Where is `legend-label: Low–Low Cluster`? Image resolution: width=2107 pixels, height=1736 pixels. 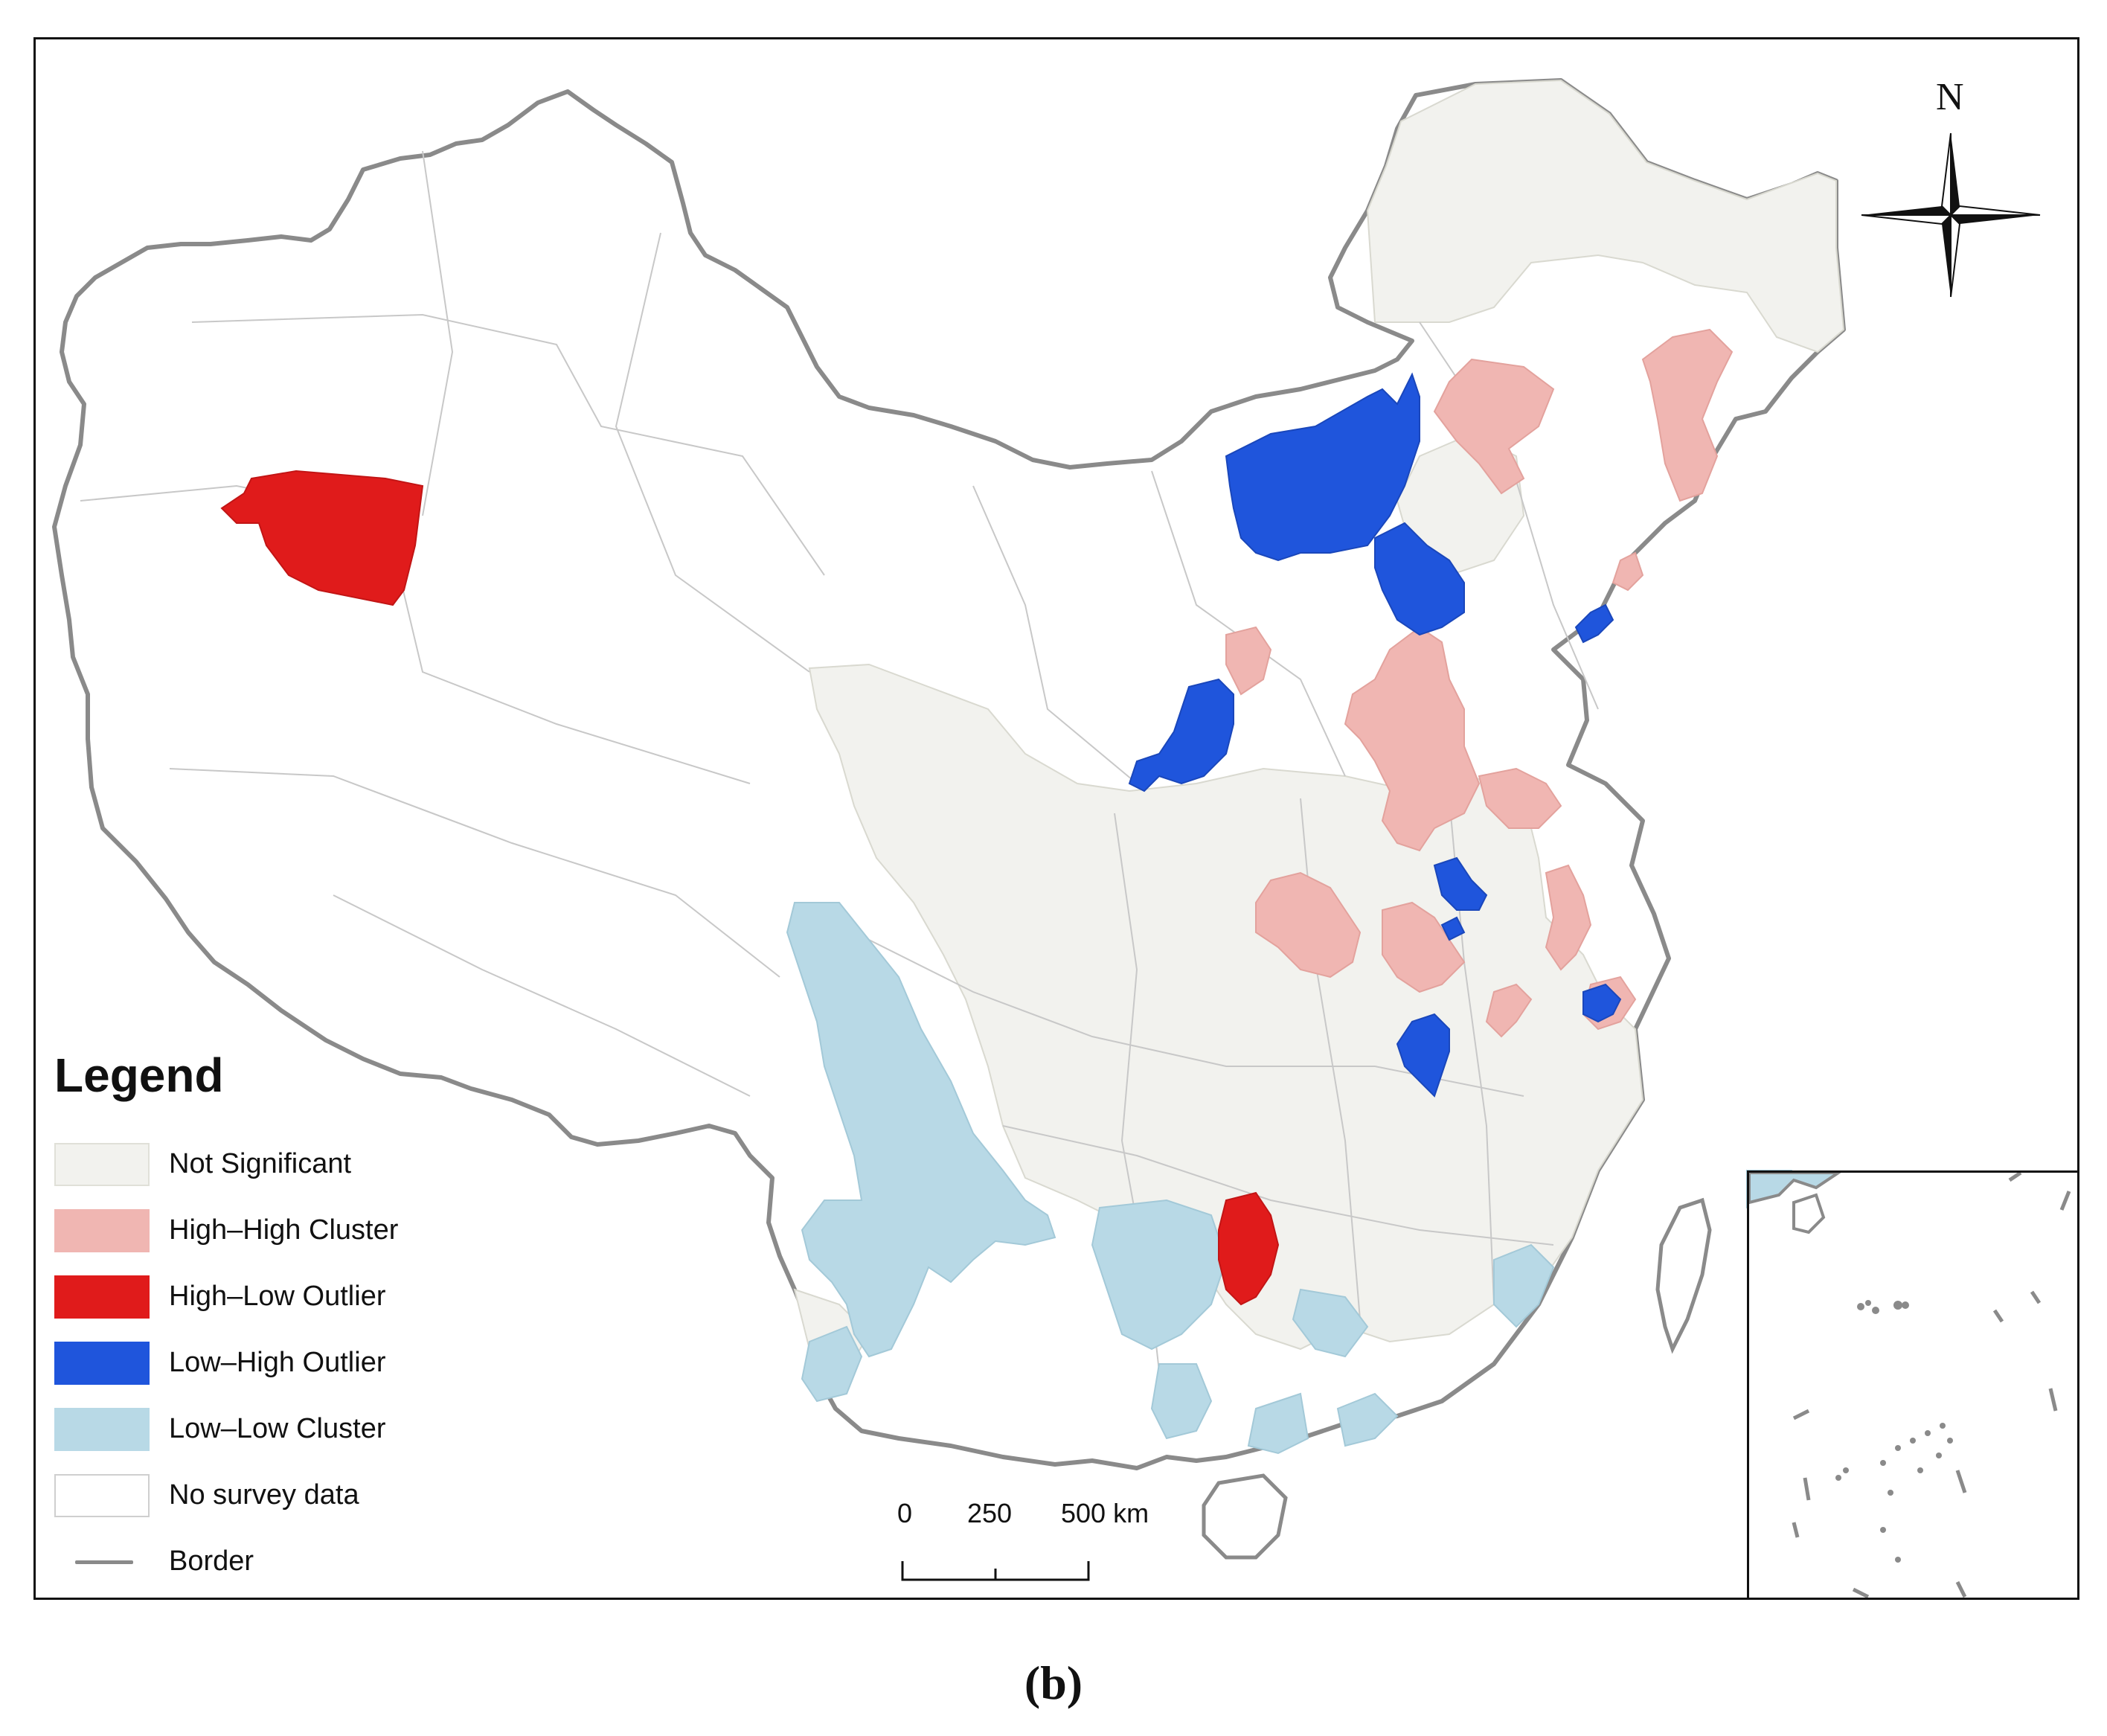 legend-label: Low–Low Cluster is located at coordinates (277, 1429).